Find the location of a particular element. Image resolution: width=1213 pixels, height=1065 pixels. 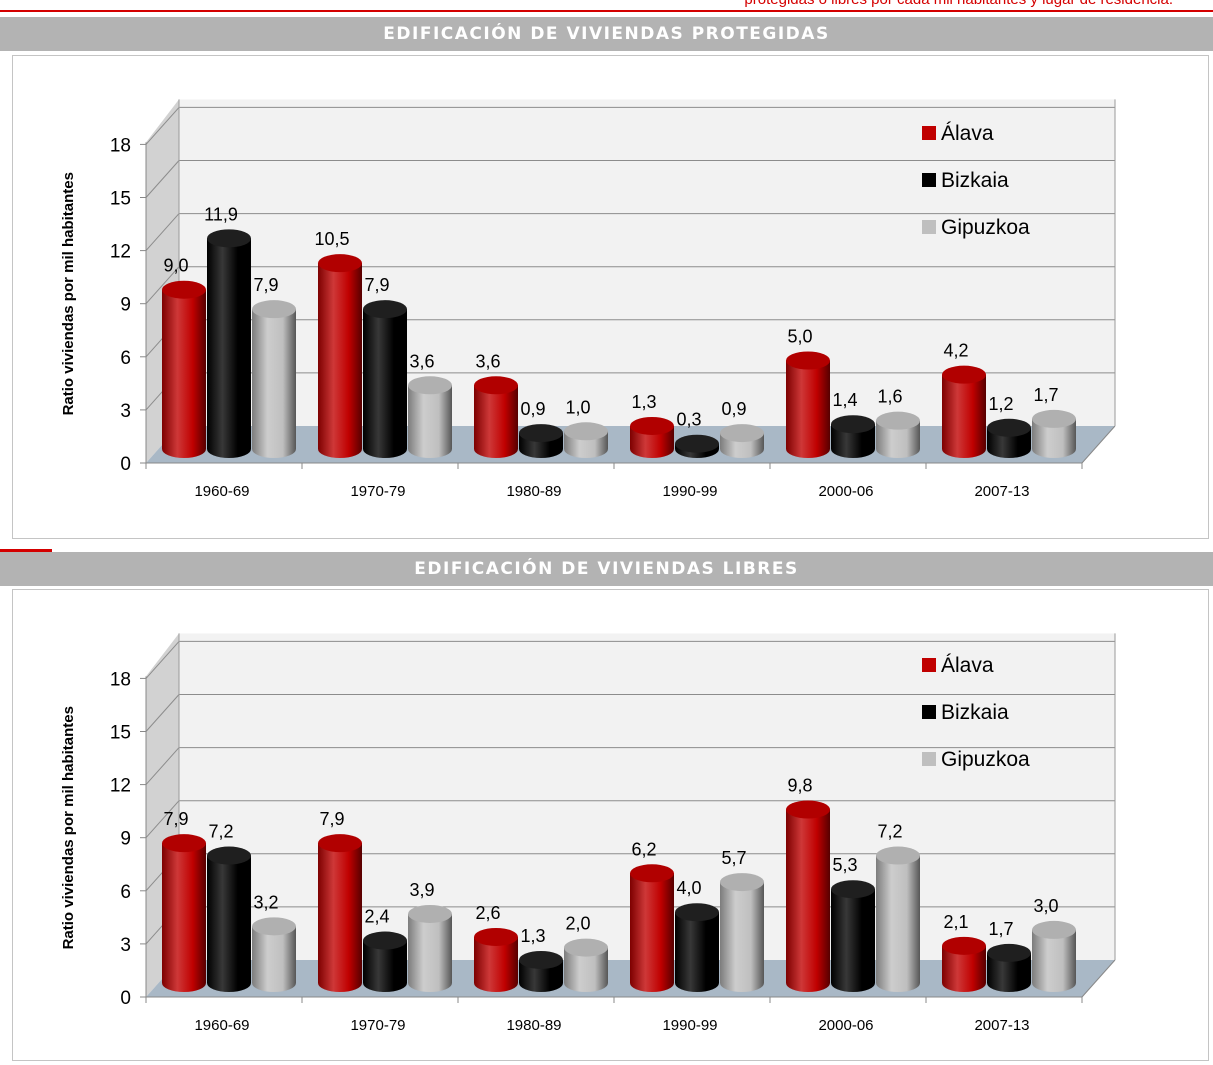

data-label: 6,2 is located at coordinates (643, 849).